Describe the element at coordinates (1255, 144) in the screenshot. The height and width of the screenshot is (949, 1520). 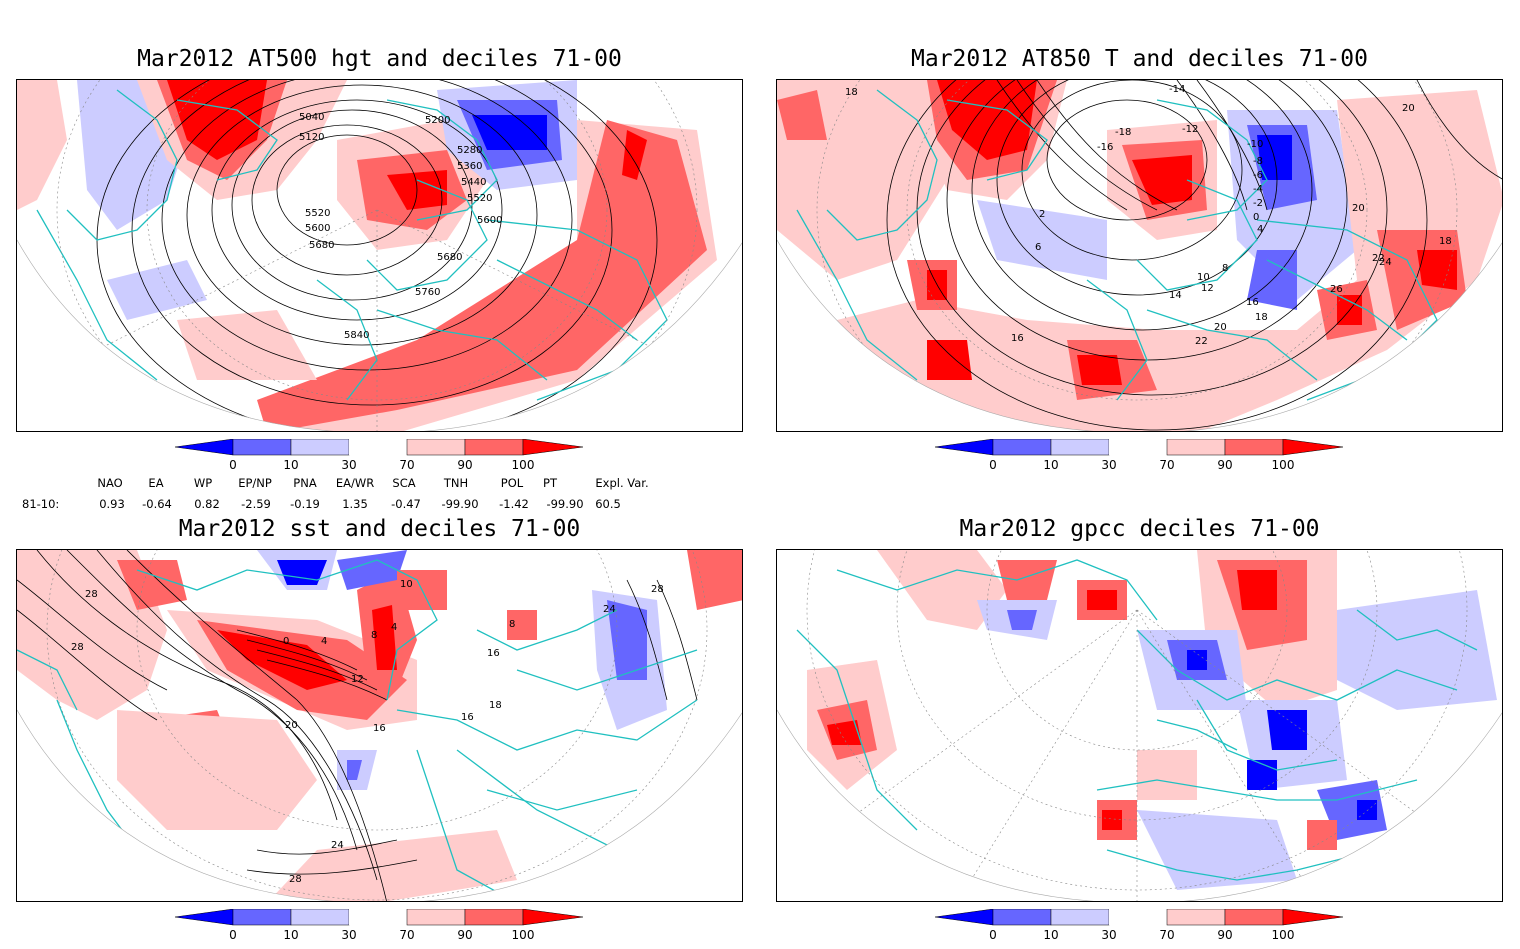
I see `contour-label: -10` at that location.